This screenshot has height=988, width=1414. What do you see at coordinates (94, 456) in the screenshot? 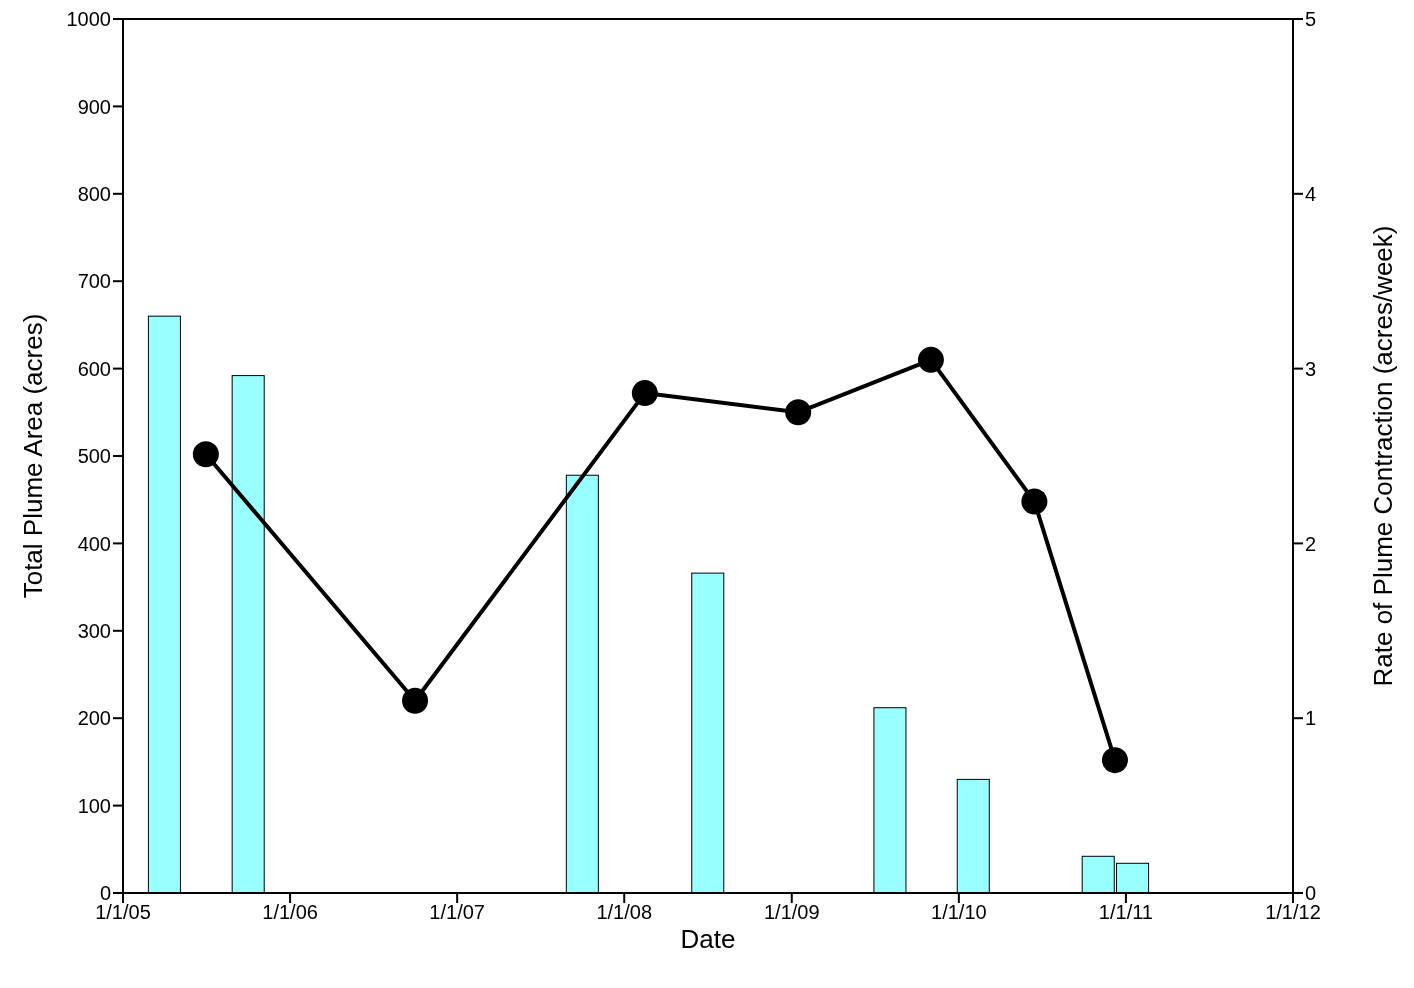
I see `y-tick-label: 500` at bounding box center [94, 456].